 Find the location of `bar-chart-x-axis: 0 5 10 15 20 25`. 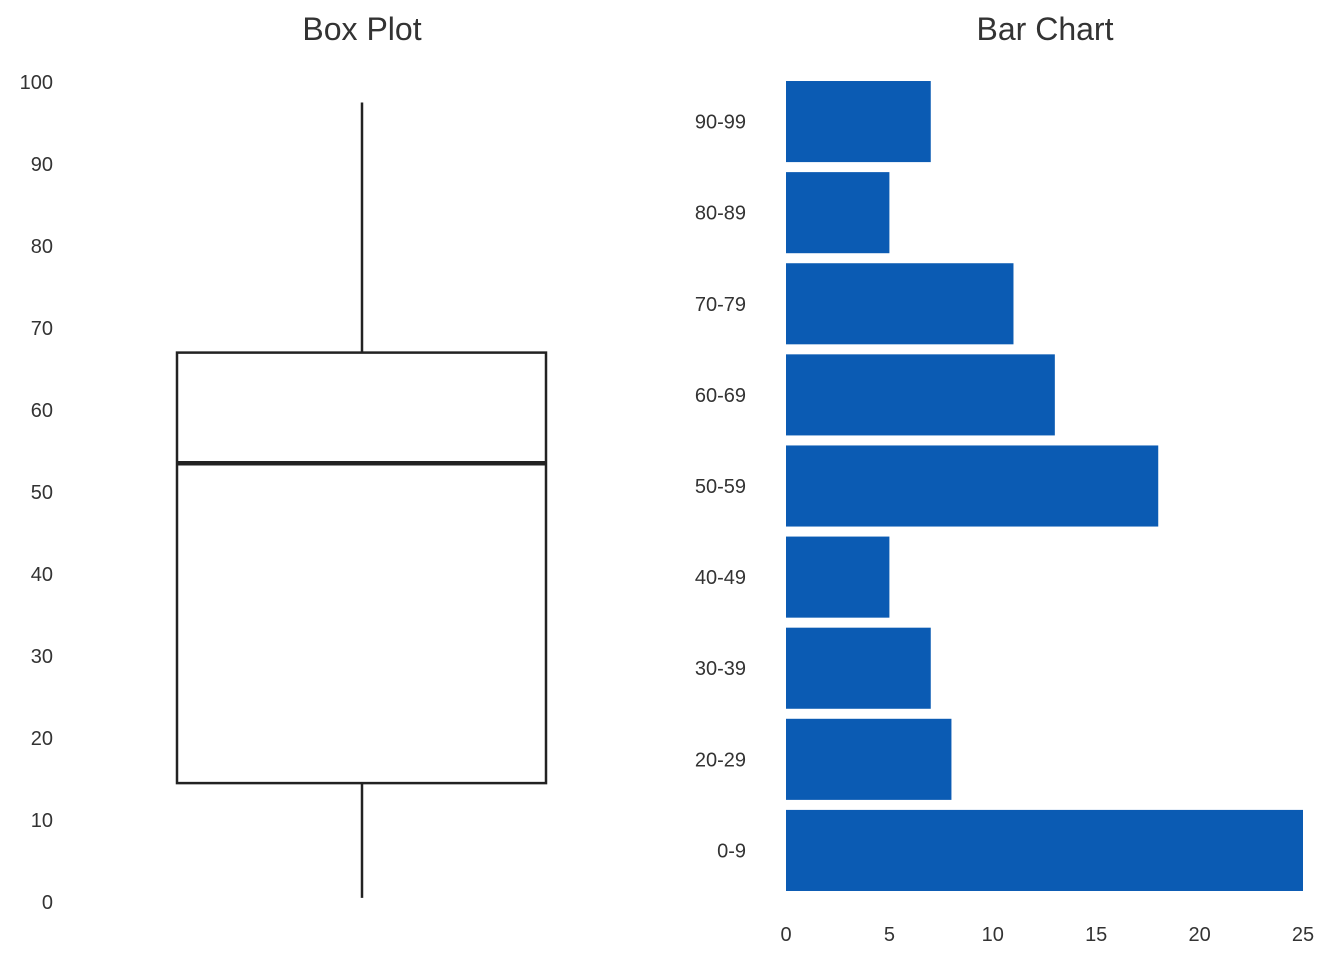

bar-chart-x-axis: 0 5 10 15 20 25 is located at coordinates (1047, 935).